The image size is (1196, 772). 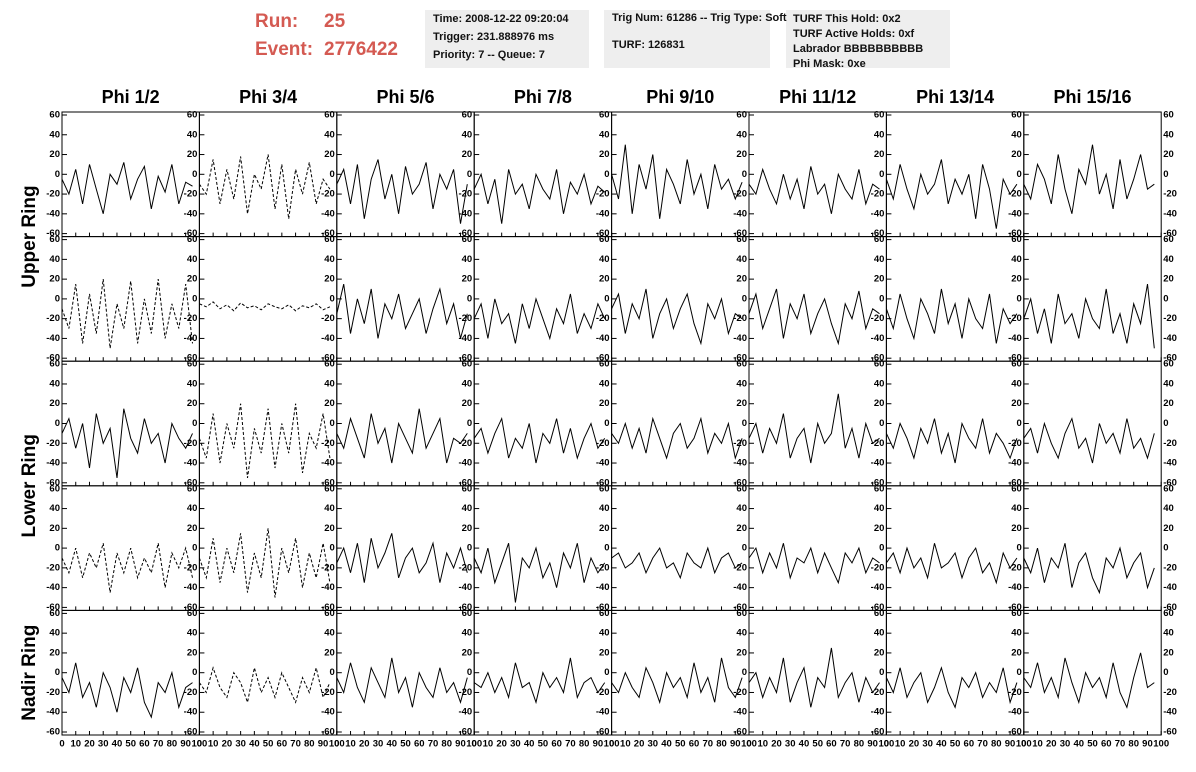 What do you see at coordinates (804, 744) in the screenshot?
I see `x-tick-label: 40` at bounding box center [804, 744].